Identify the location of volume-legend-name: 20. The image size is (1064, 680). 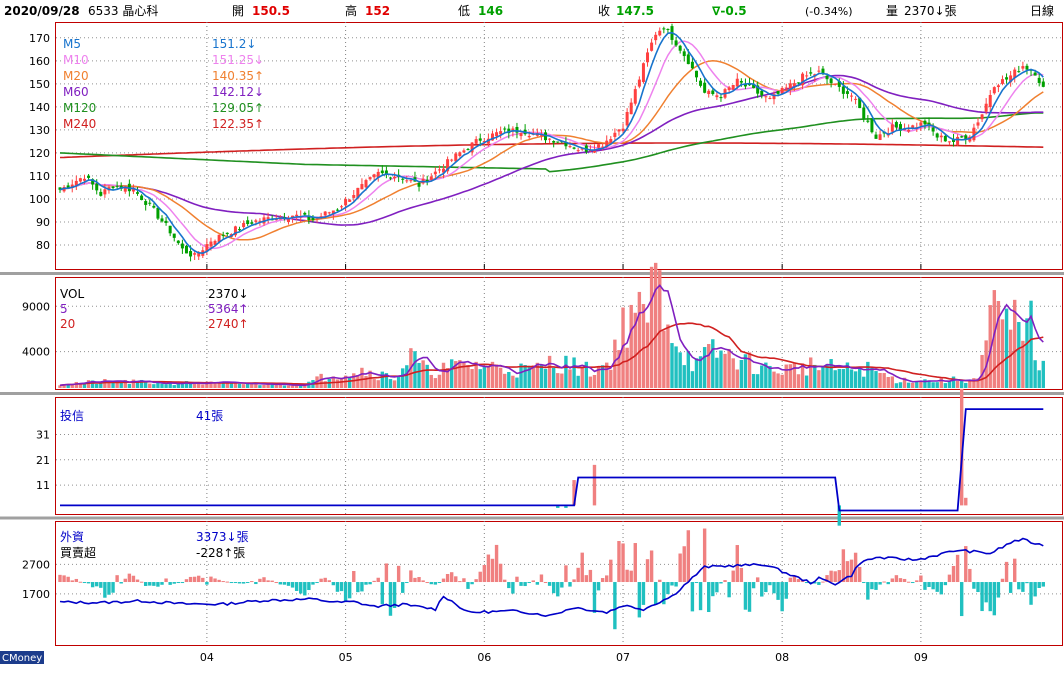
(67, 324).